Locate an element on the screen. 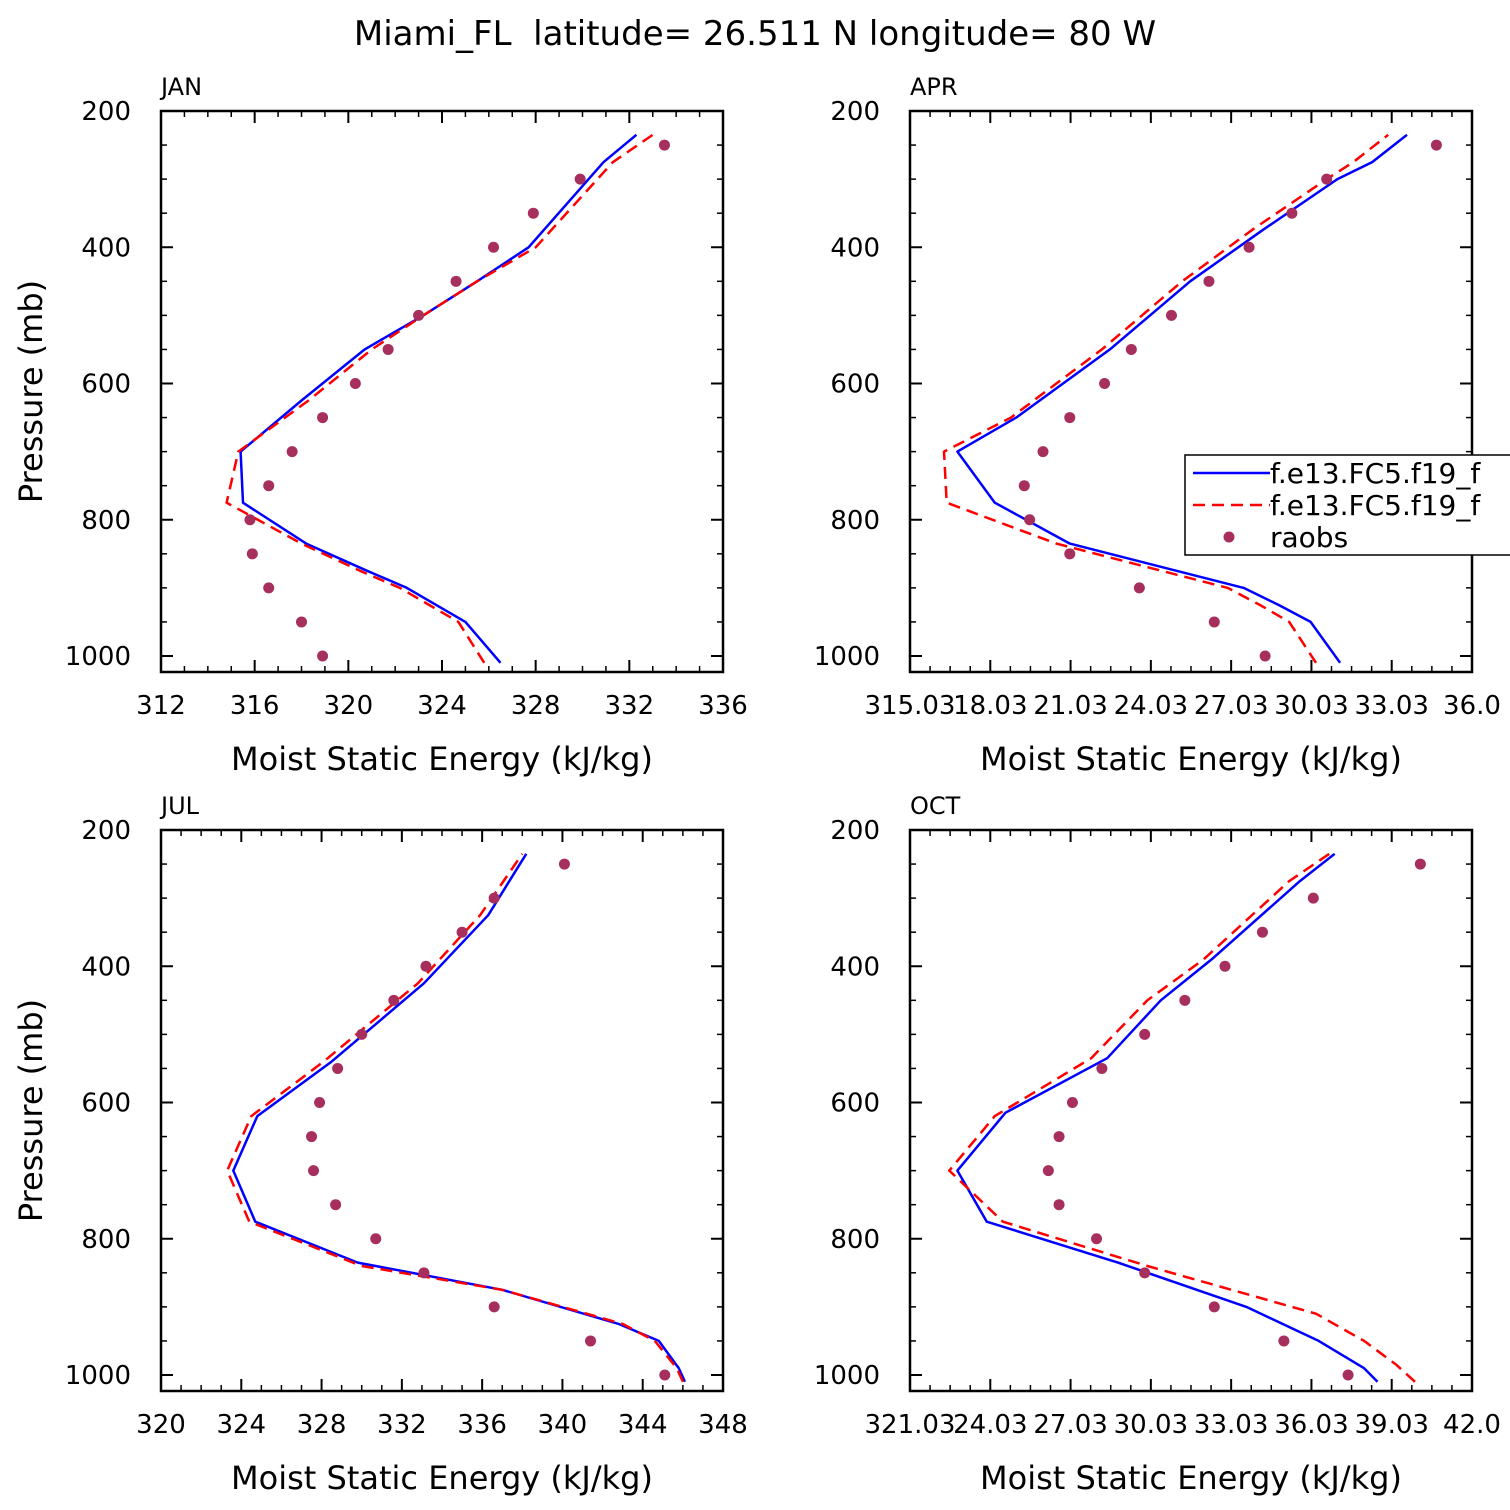 The width and height of the screenshot is (1510, 1510). x-tick-label: 315.03 is located at coordinates (910, 706).